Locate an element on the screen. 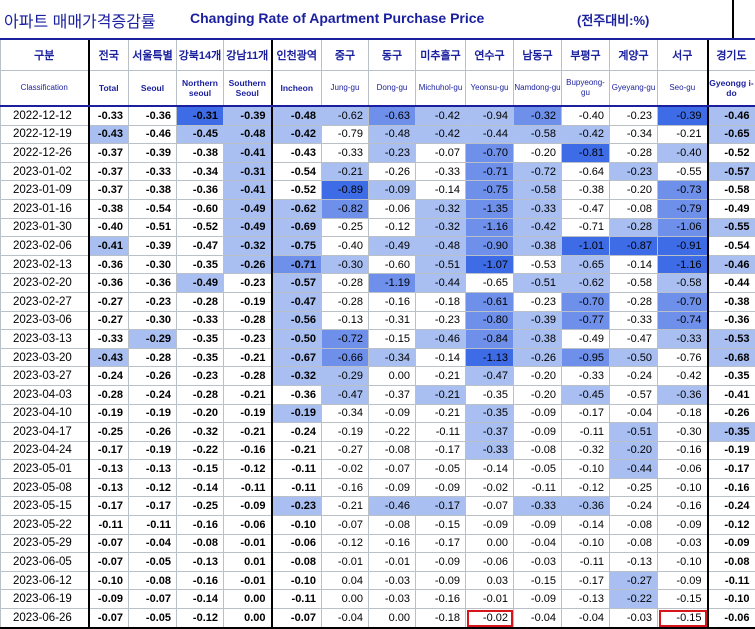 Image resolution: width=755 pixels, height=629 pixels. col-header-en: Gyeongg i-do is located at coordinates (731, 89).